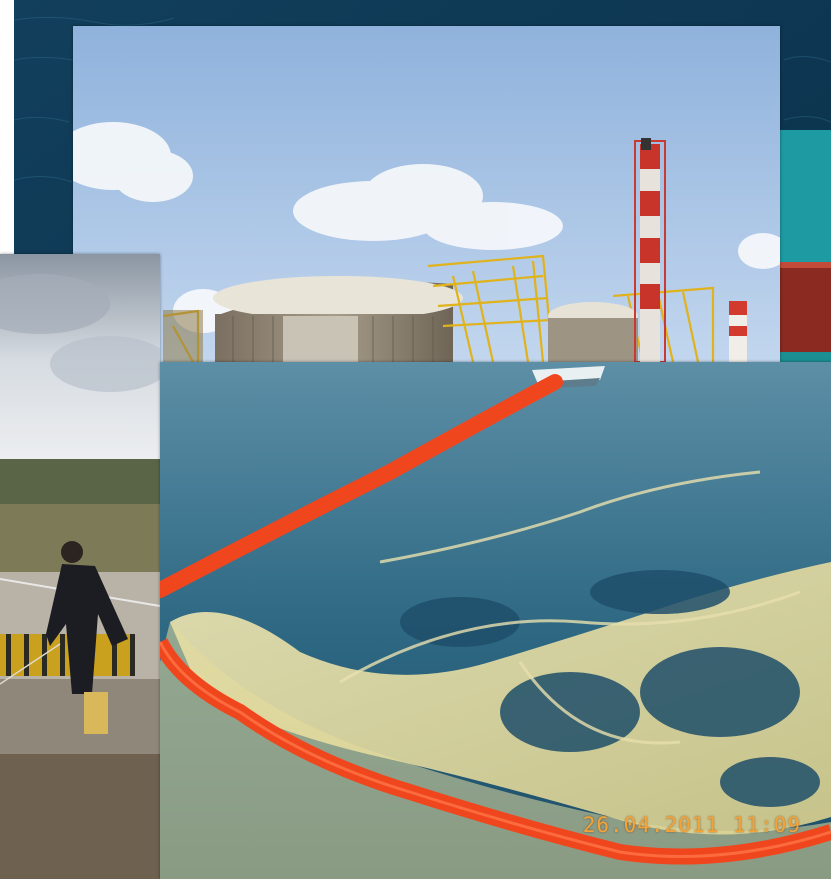  Describe the element at coordinates (361, 486) in the screenshot. I see `containment-boom` at that location.